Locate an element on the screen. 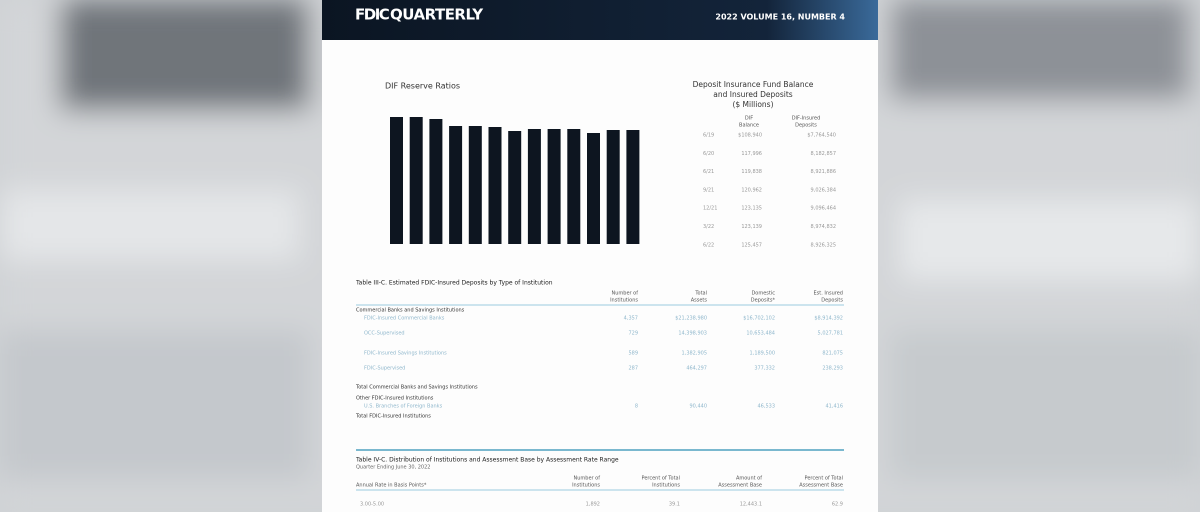 This screenshot has height=512, width=1200. cell: 6/21 is located at coordinates (708, 172).